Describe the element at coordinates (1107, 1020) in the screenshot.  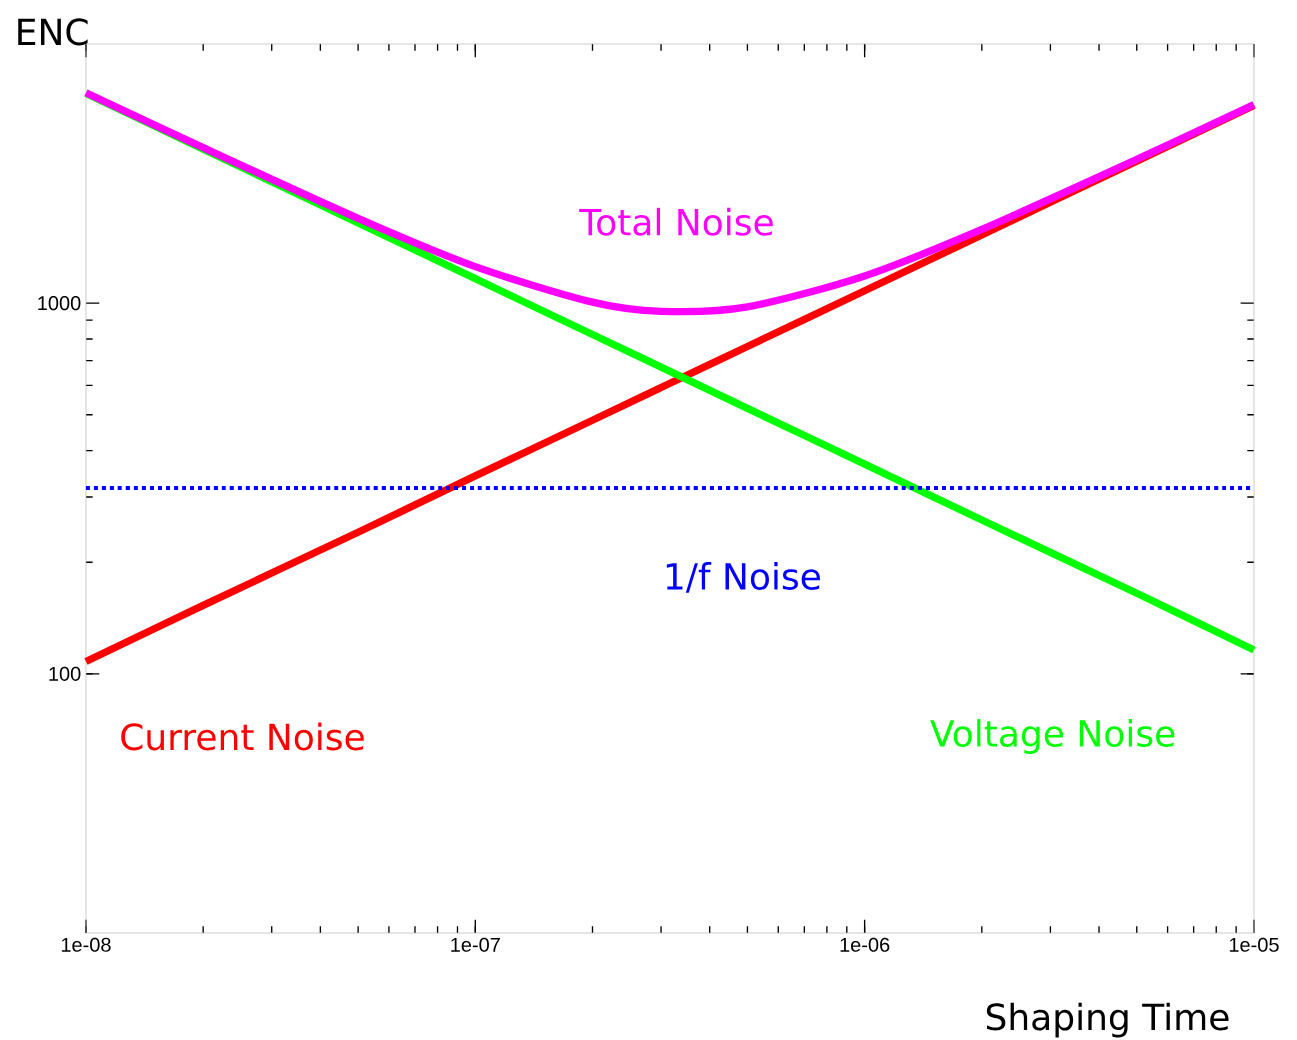
I see `x-axis-title: Shaping Time` at that location.